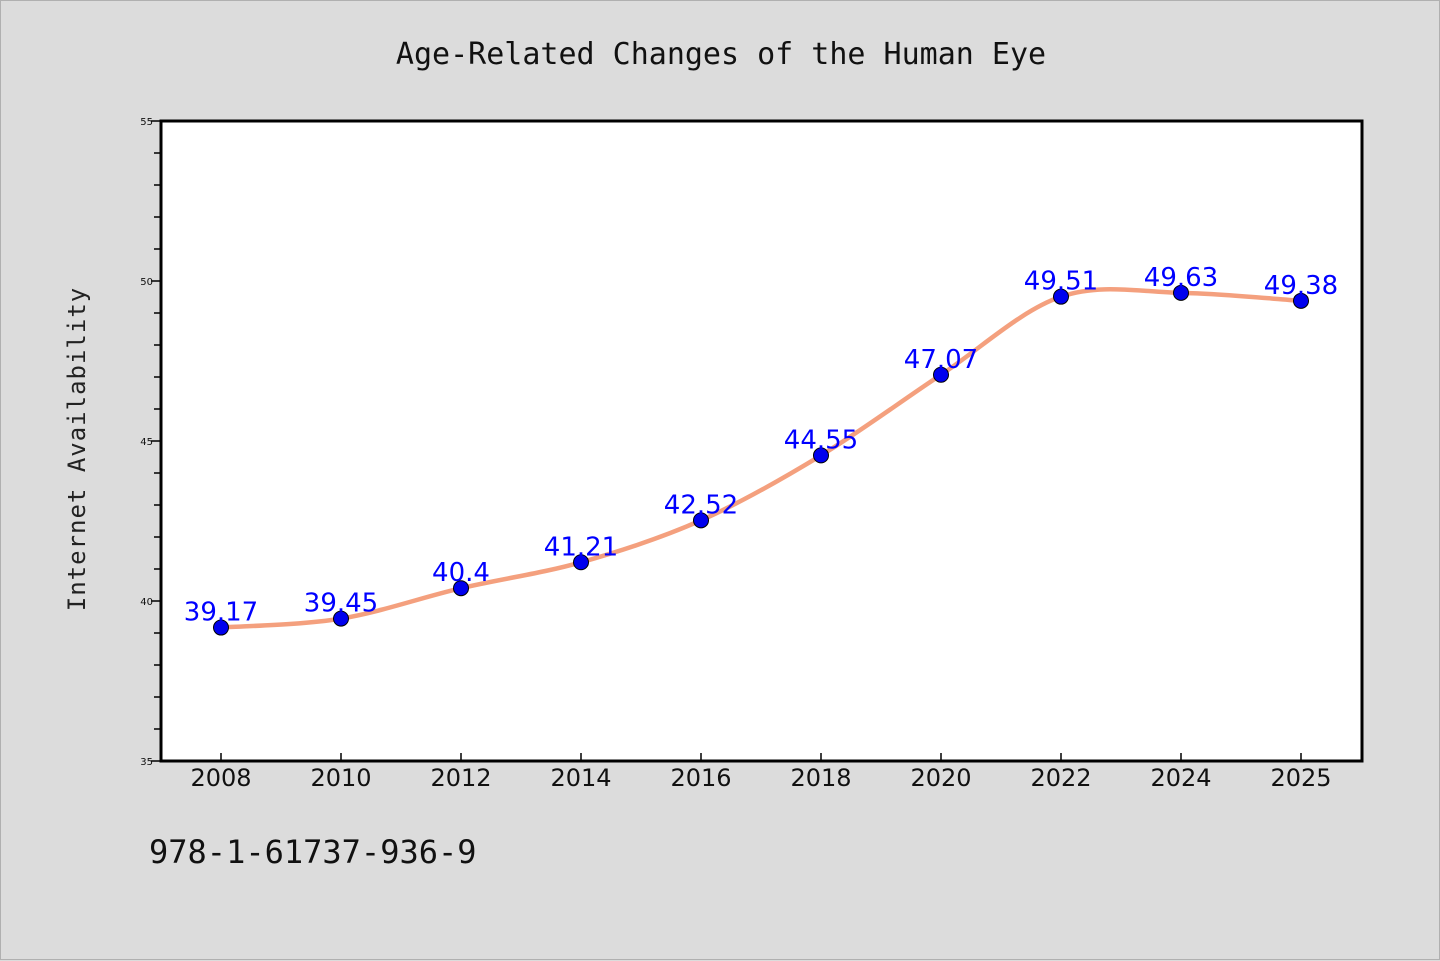 This screenshot has width=1440, height=961. I want to click on data-label: 49.38, so click(1301, 286).